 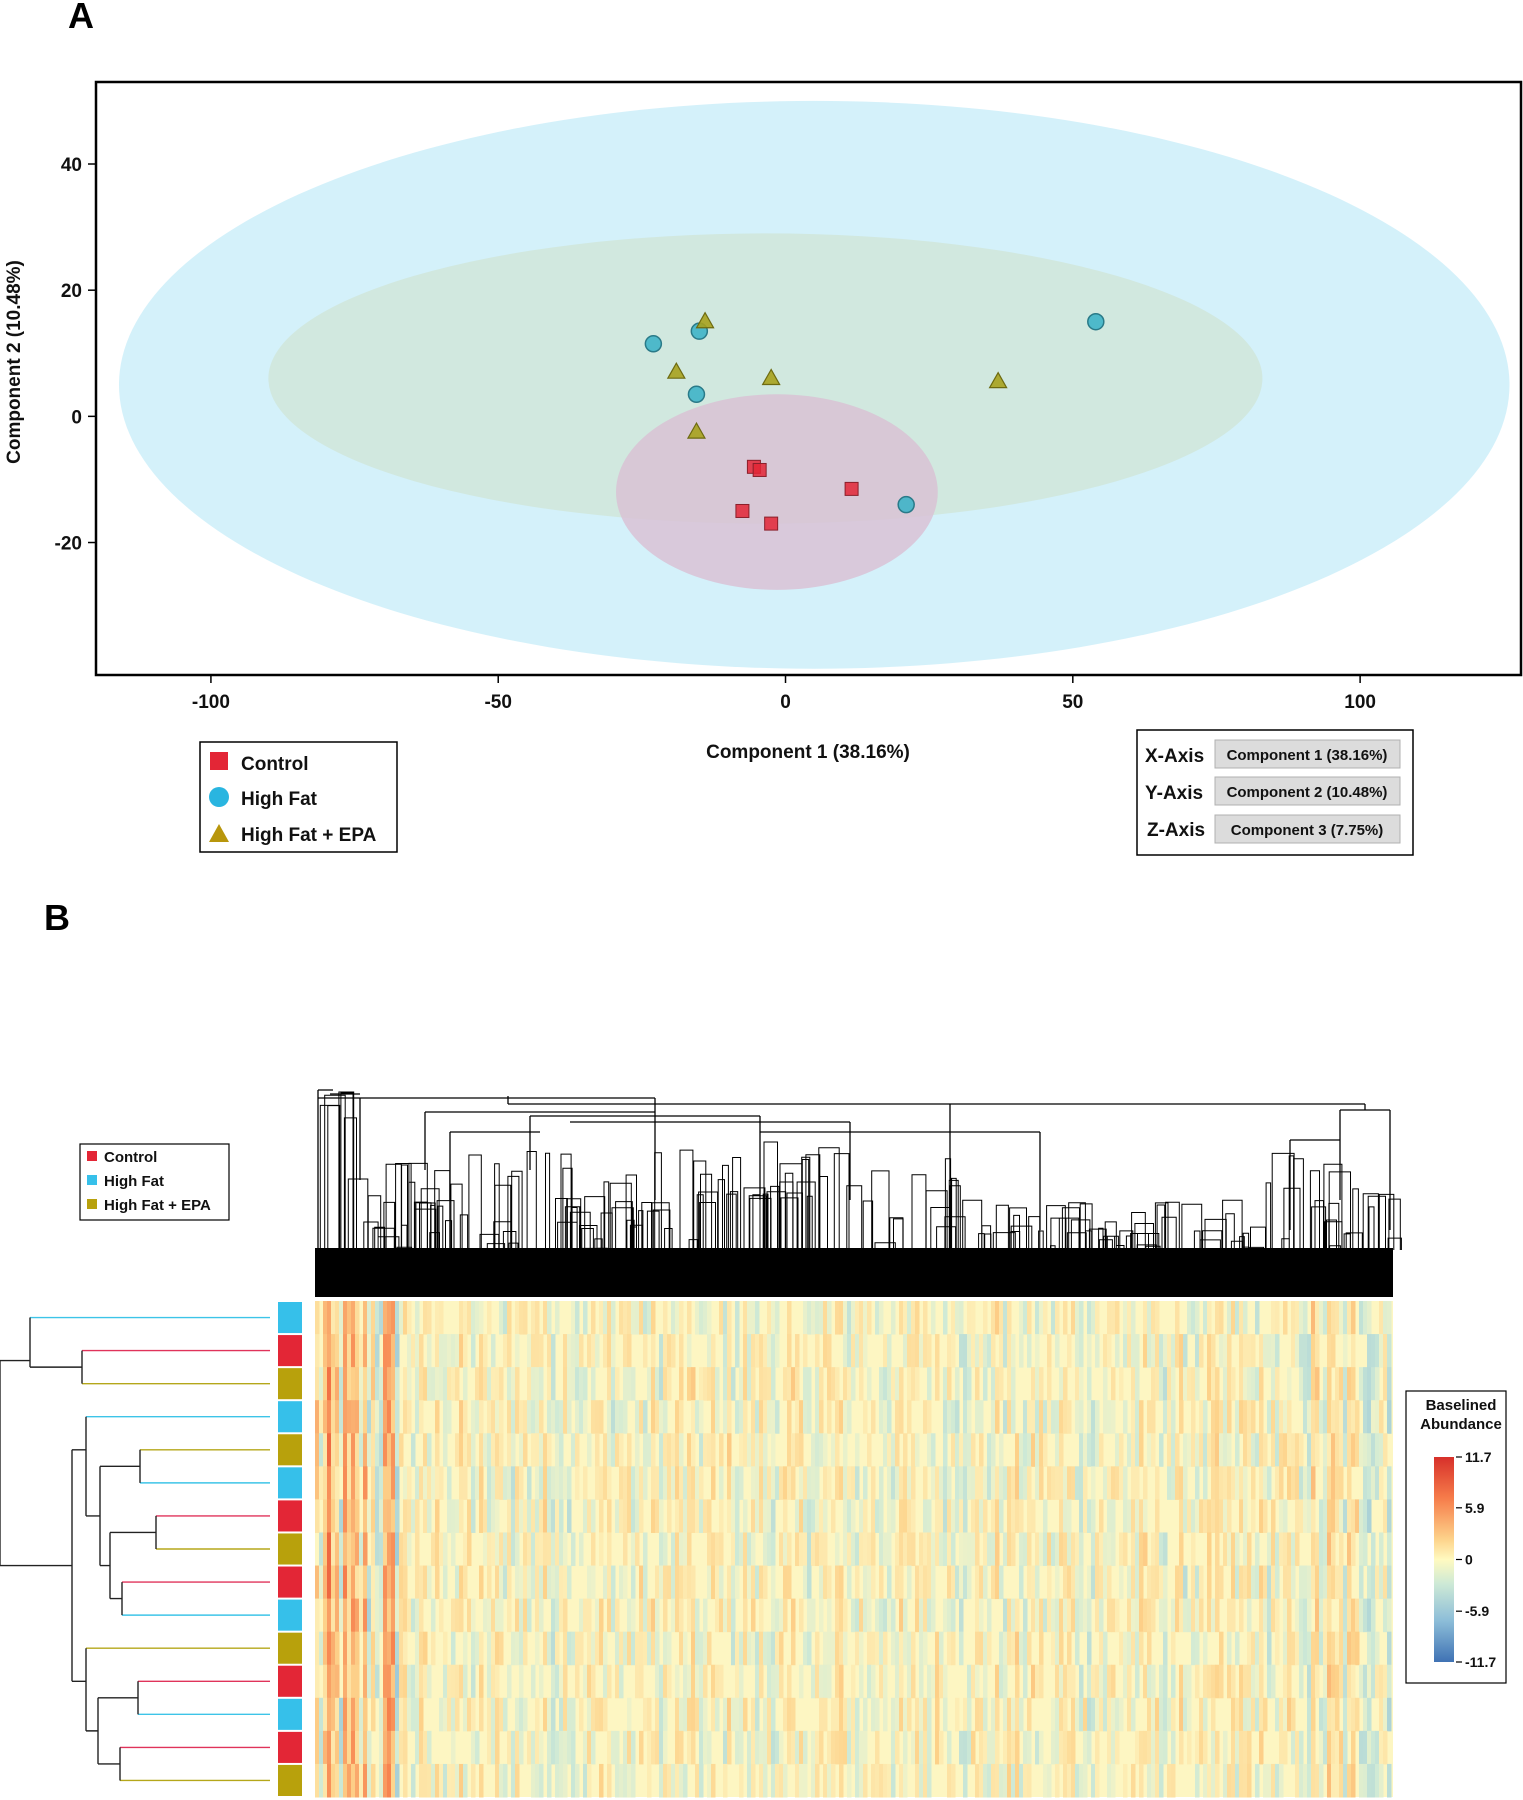 I want to click on z-axis-select, so click(x=1307, y=829).